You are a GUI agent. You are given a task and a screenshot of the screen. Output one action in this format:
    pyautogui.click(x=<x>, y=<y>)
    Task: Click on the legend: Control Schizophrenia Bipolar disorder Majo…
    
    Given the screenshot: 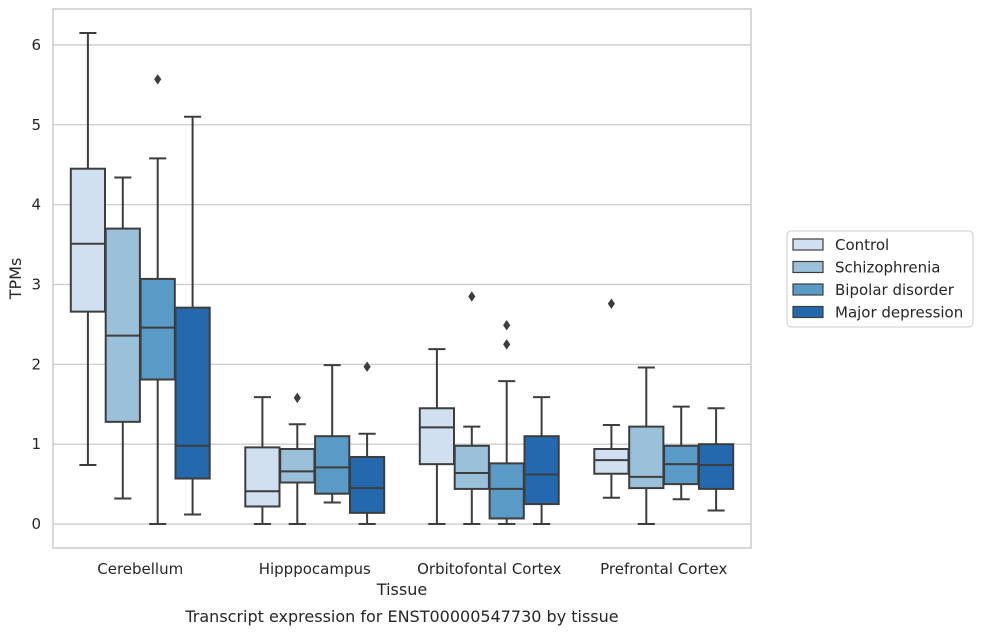 What is the action you would take?
    pyautogui.click(x=880, y=279)
    